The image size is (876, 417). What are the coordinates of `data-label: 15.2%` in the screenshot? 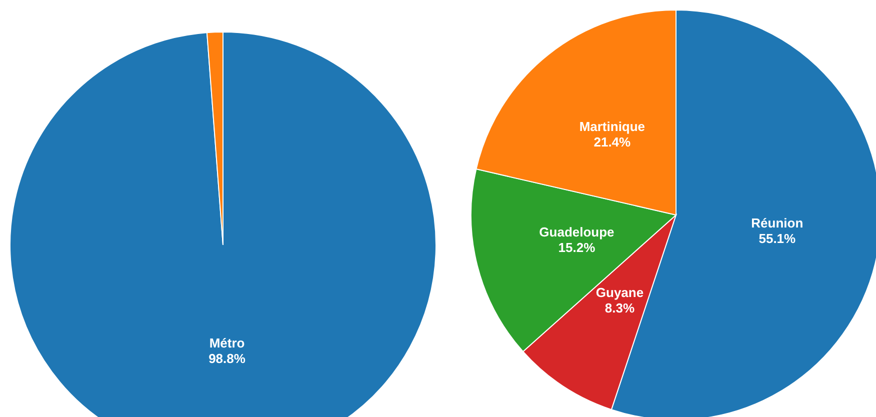 It's located at (577, 248).